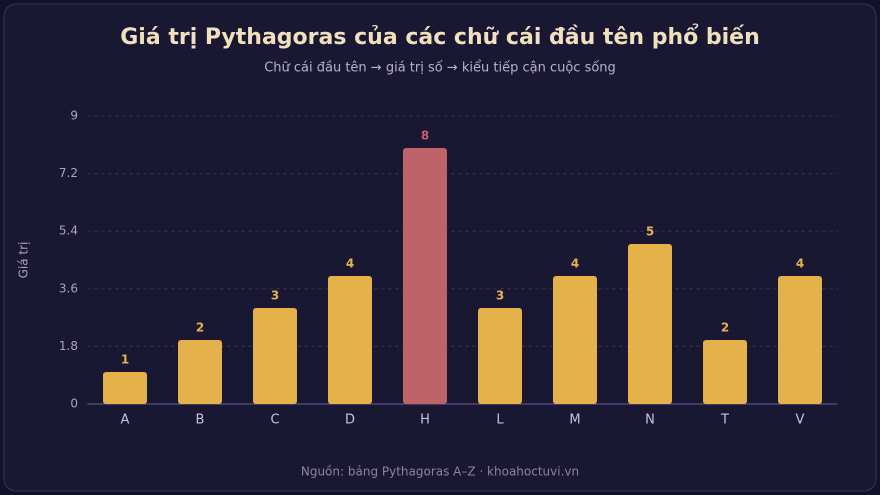  What do you see at coordinates (68, 346) in the screenshot?
I see `y-tick-label: 1.8` at bounding box center [68, 346].